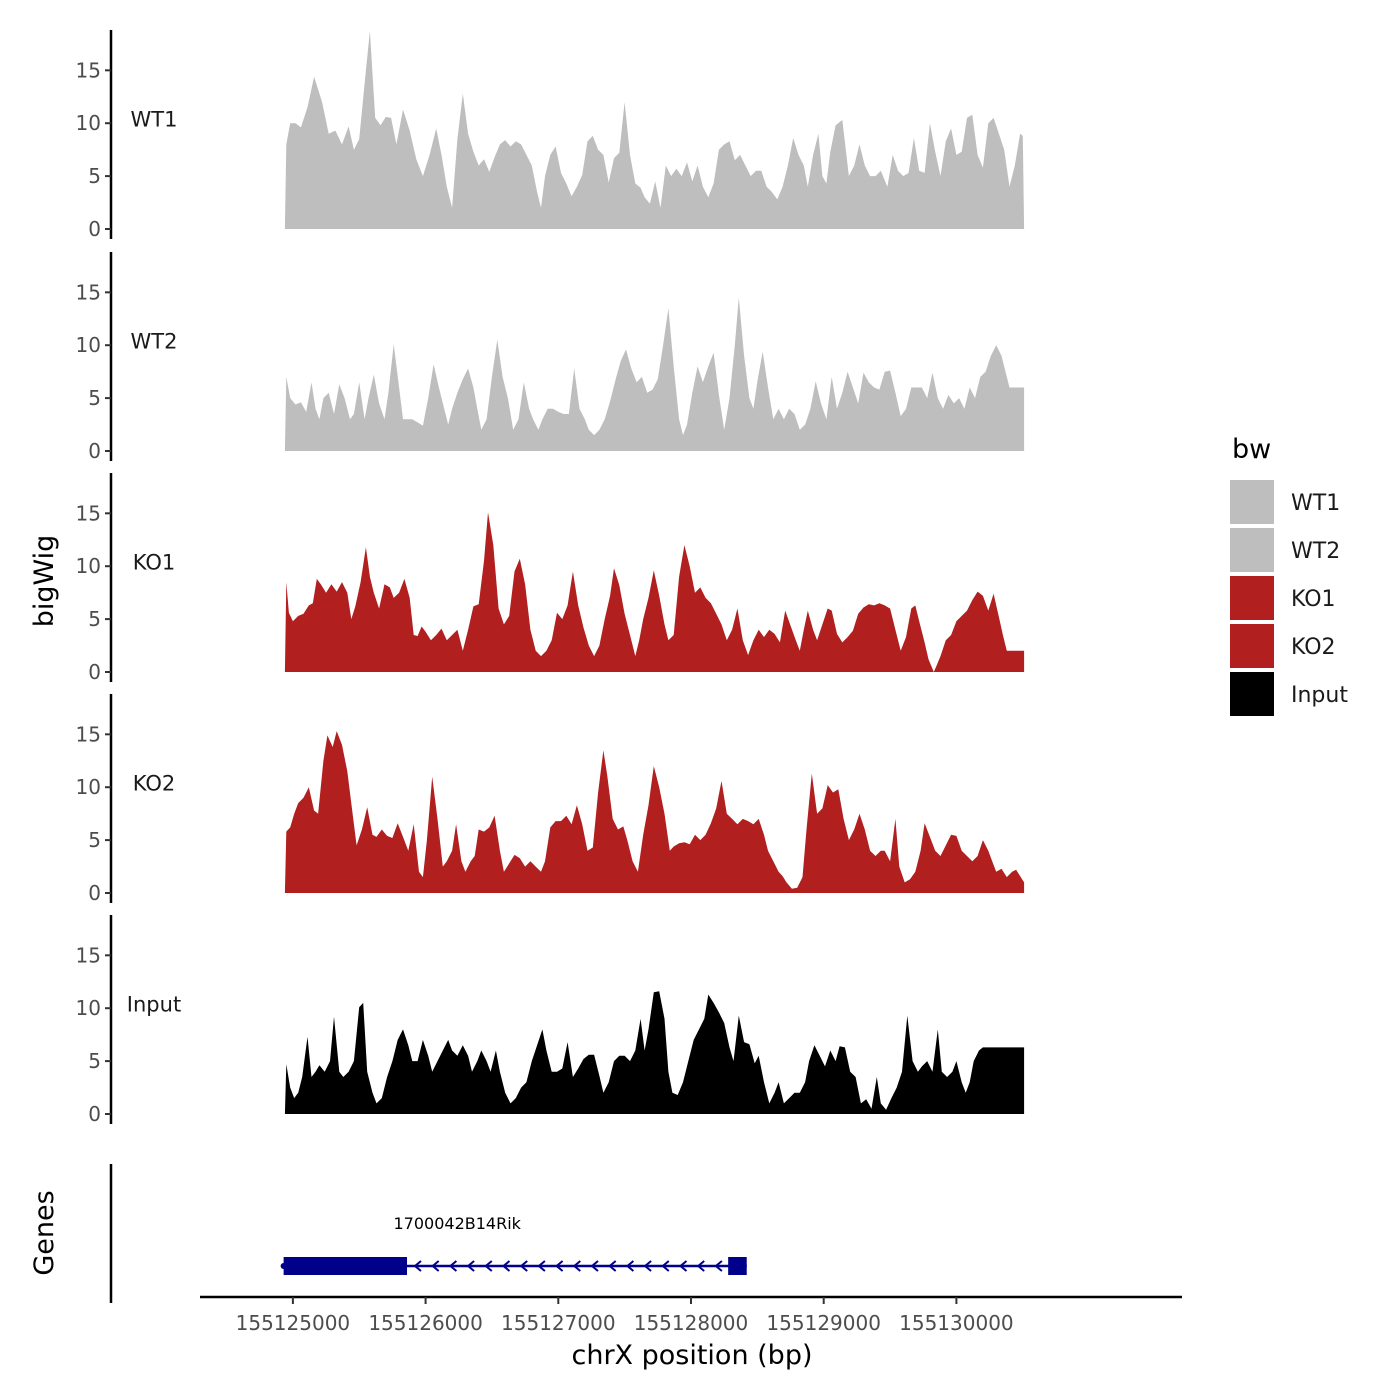 The image size is (1400, 1400). What do you see at coordinates (154, 1004) in the screenshot?
I see `track-label: Input` at bounding box center [154, 1004].